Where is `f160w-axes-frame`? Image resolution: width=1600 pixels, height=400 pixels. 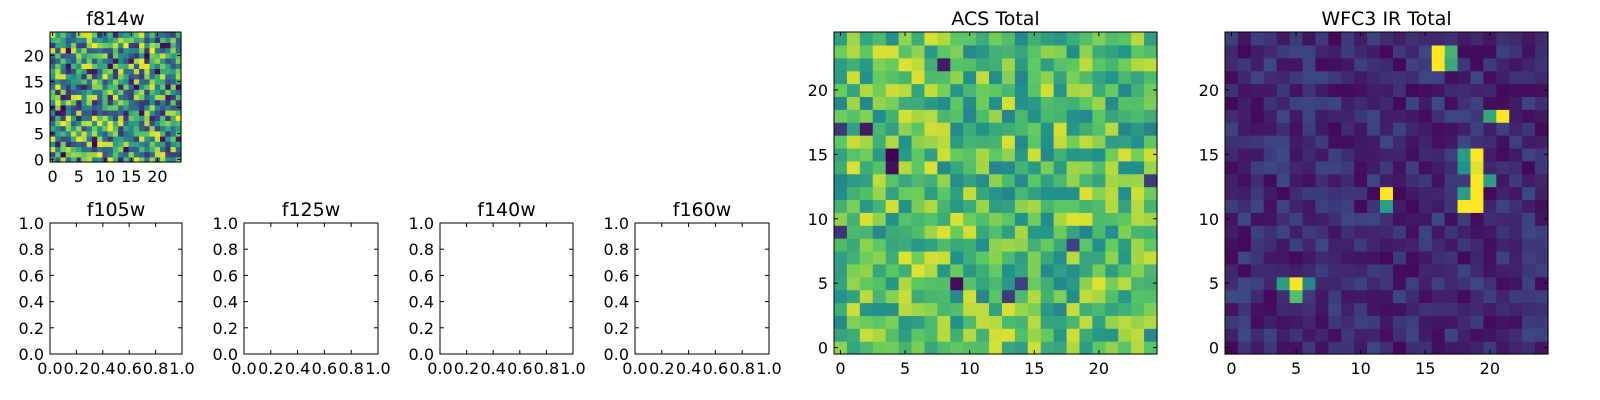 f160w-axes-frame is located at coordinates (702, 288).